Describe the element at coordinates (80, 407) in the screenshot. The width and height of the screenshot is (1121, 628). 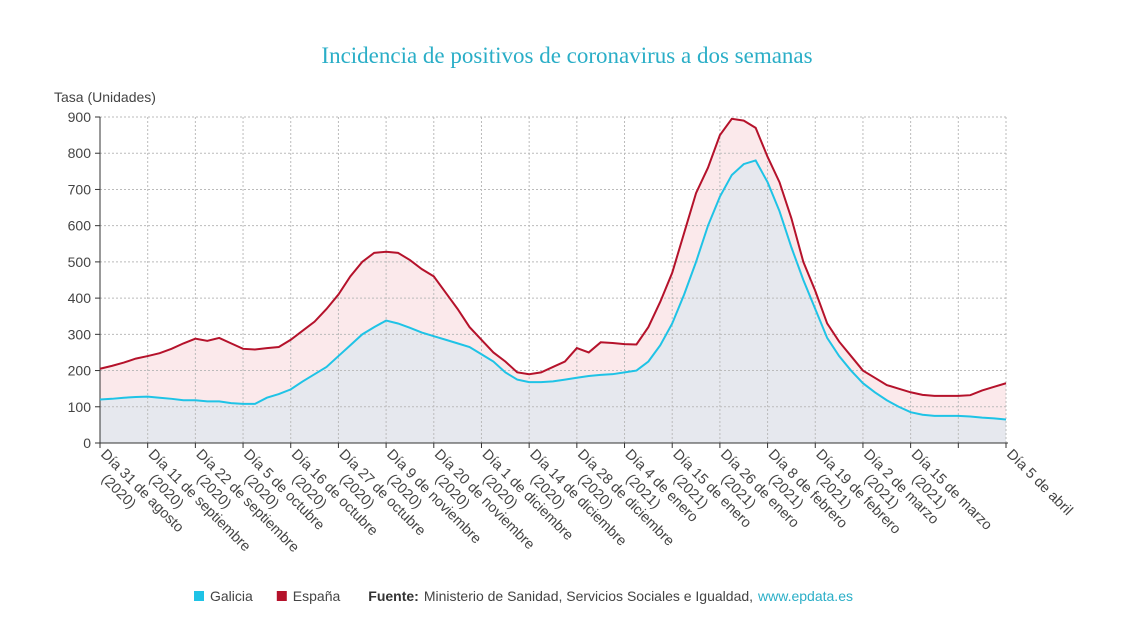
I see `y-tick-label: 100` at that location.